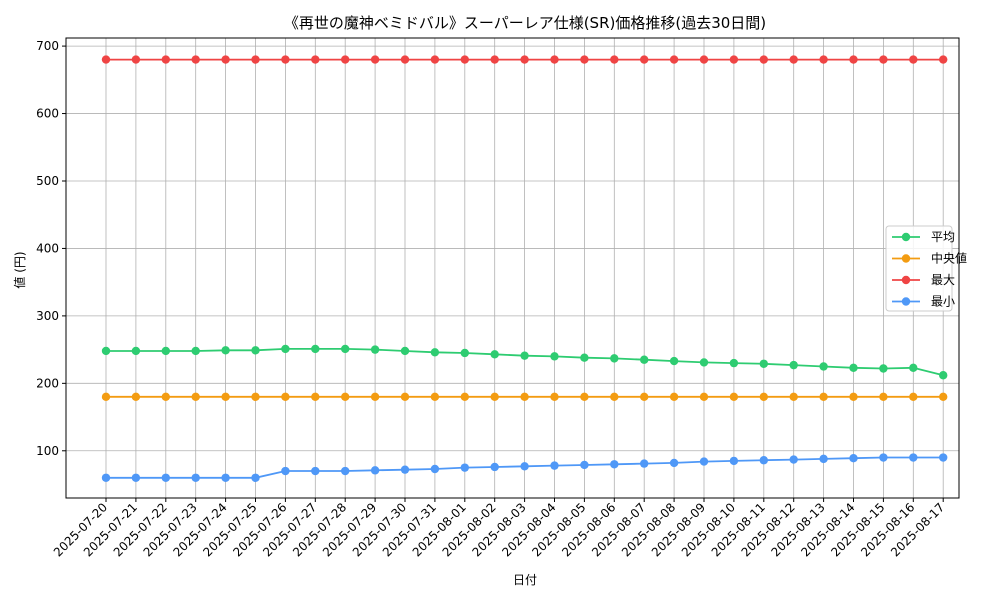  I want to click on y-tick-label: 700, so click(47, 46).